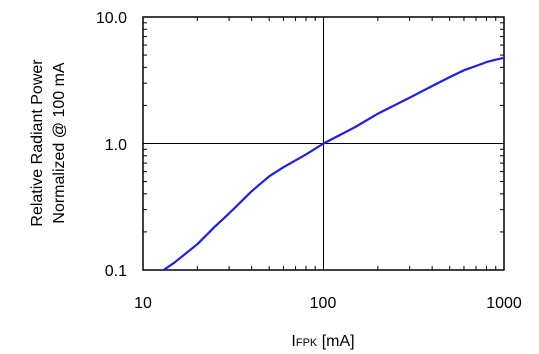 The width and height of the screenshot is (539, 354). What do you see at coordinates (323, 303) in the screenshot?
I see `x-tick-label-100: 100` at bounding box center [323, 303].